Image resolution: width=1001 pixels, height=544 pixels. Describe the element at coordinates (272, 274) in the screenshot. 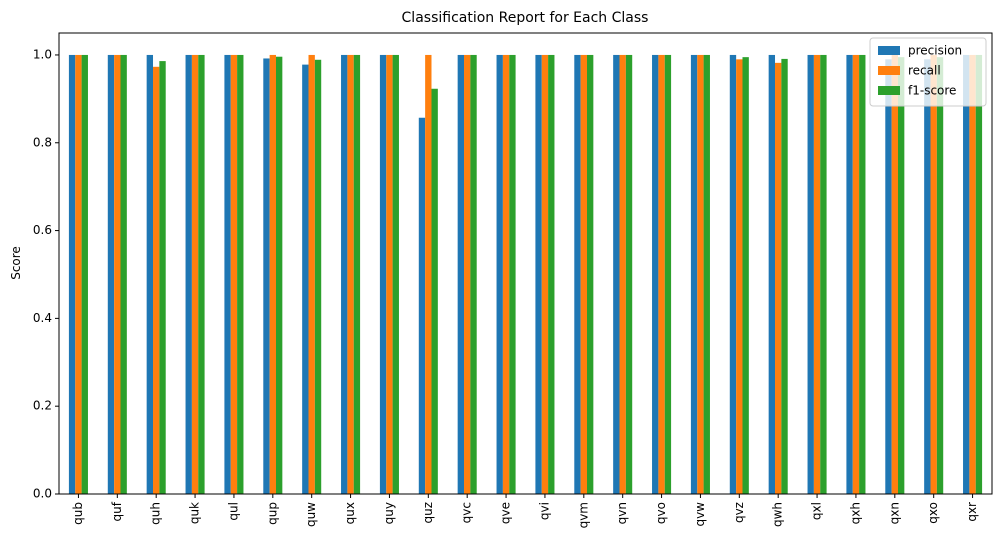

I see `bar-recall-qup` at that location.